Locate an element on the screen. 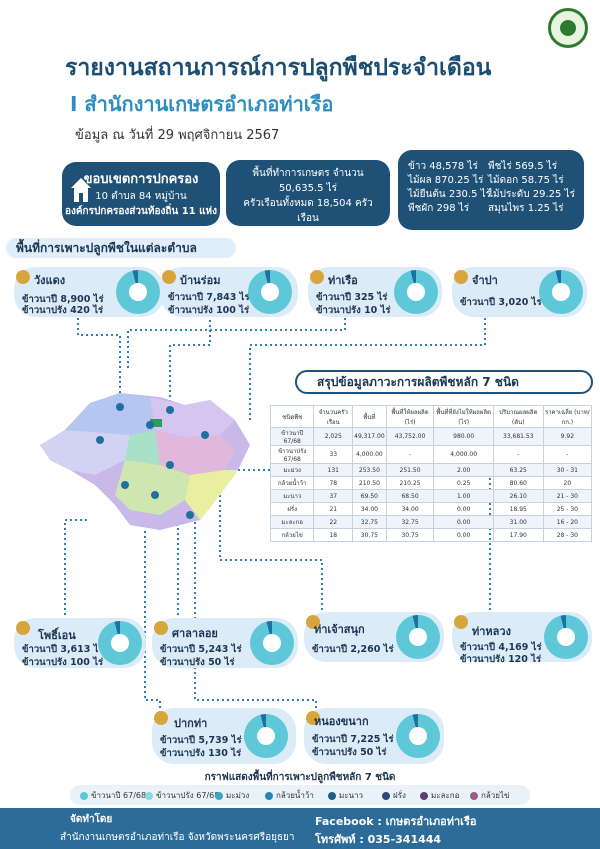 The height and width of the screenshot is (849, 600). area-section-title: พื้นที่การเพาะปลูกพืชในแต่ละตำบล is located at coordinates (121, 248).